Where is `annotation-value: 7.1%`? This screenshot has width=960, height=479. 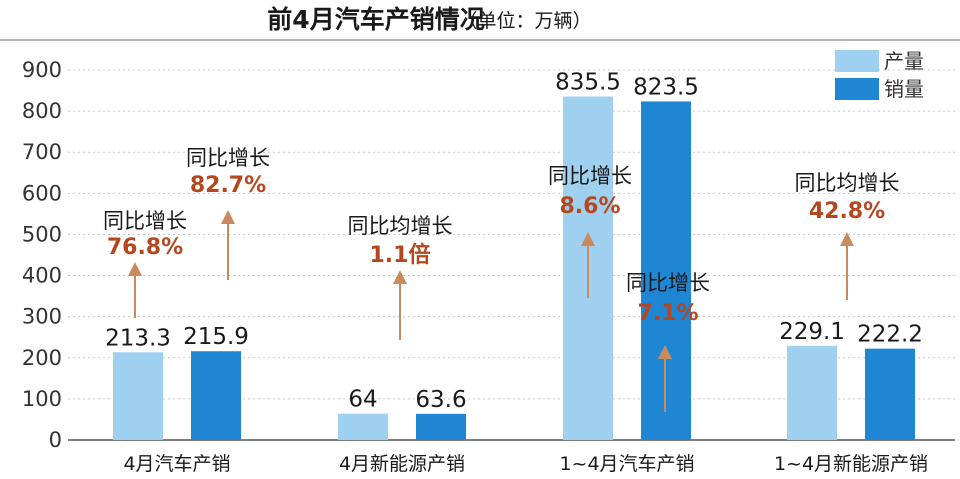 annotation-value: 7.1% is located at coordinates (667, 313).